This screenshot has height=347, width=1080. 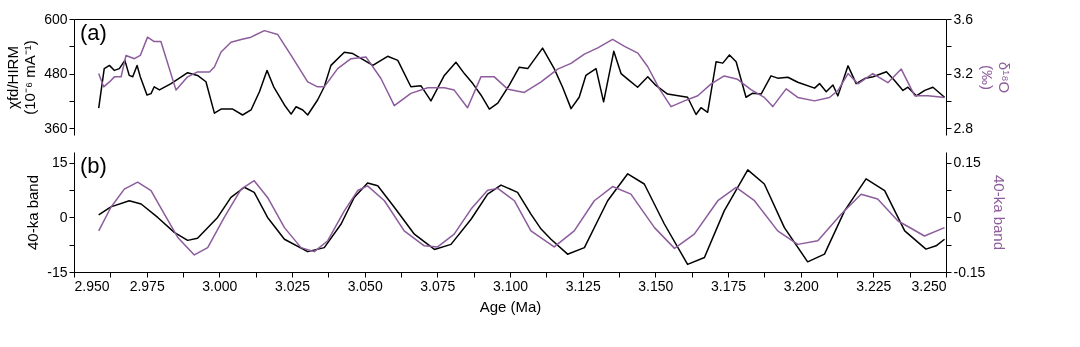 What do you see at coordinates (963, 18) in the screenshot?
I see `y2-tick-label: 3.6` at bounding box center [963, 18].